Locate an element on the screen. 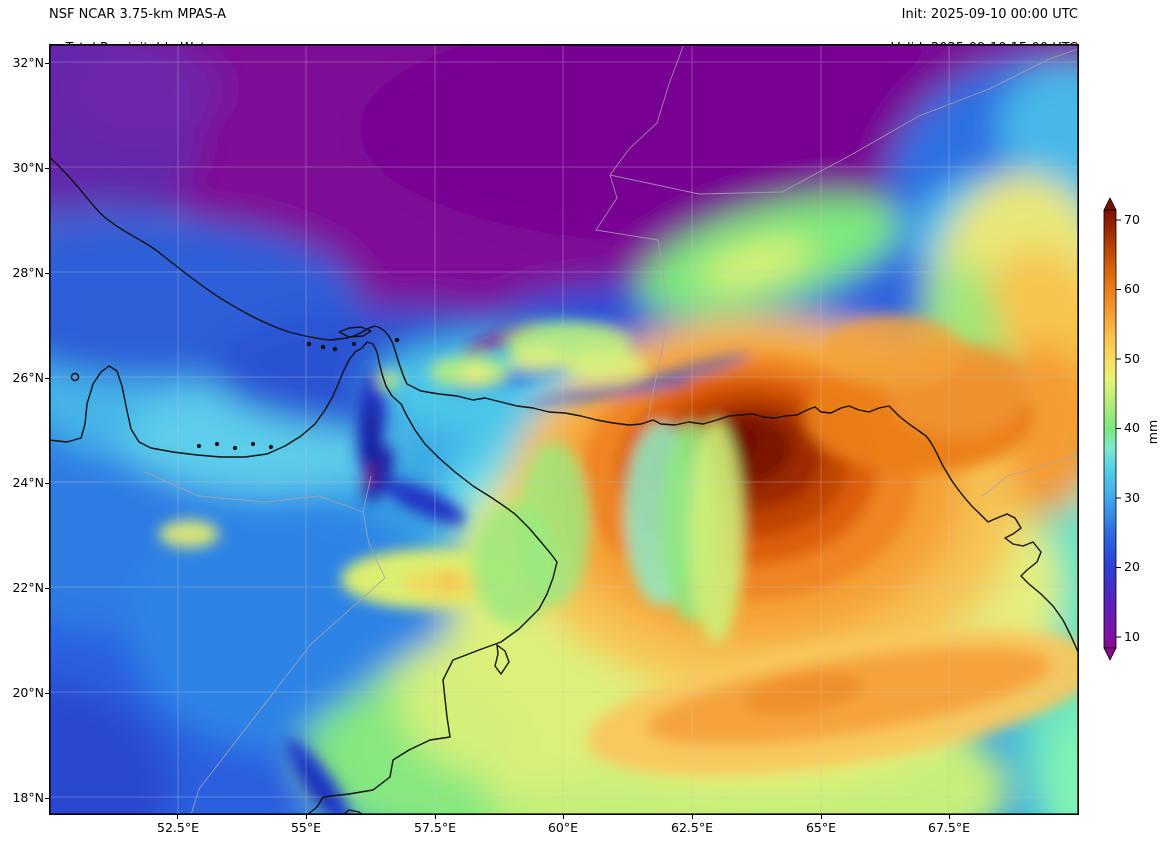  cbar-tick-70: 70 is located at coordinates (1132, 219).